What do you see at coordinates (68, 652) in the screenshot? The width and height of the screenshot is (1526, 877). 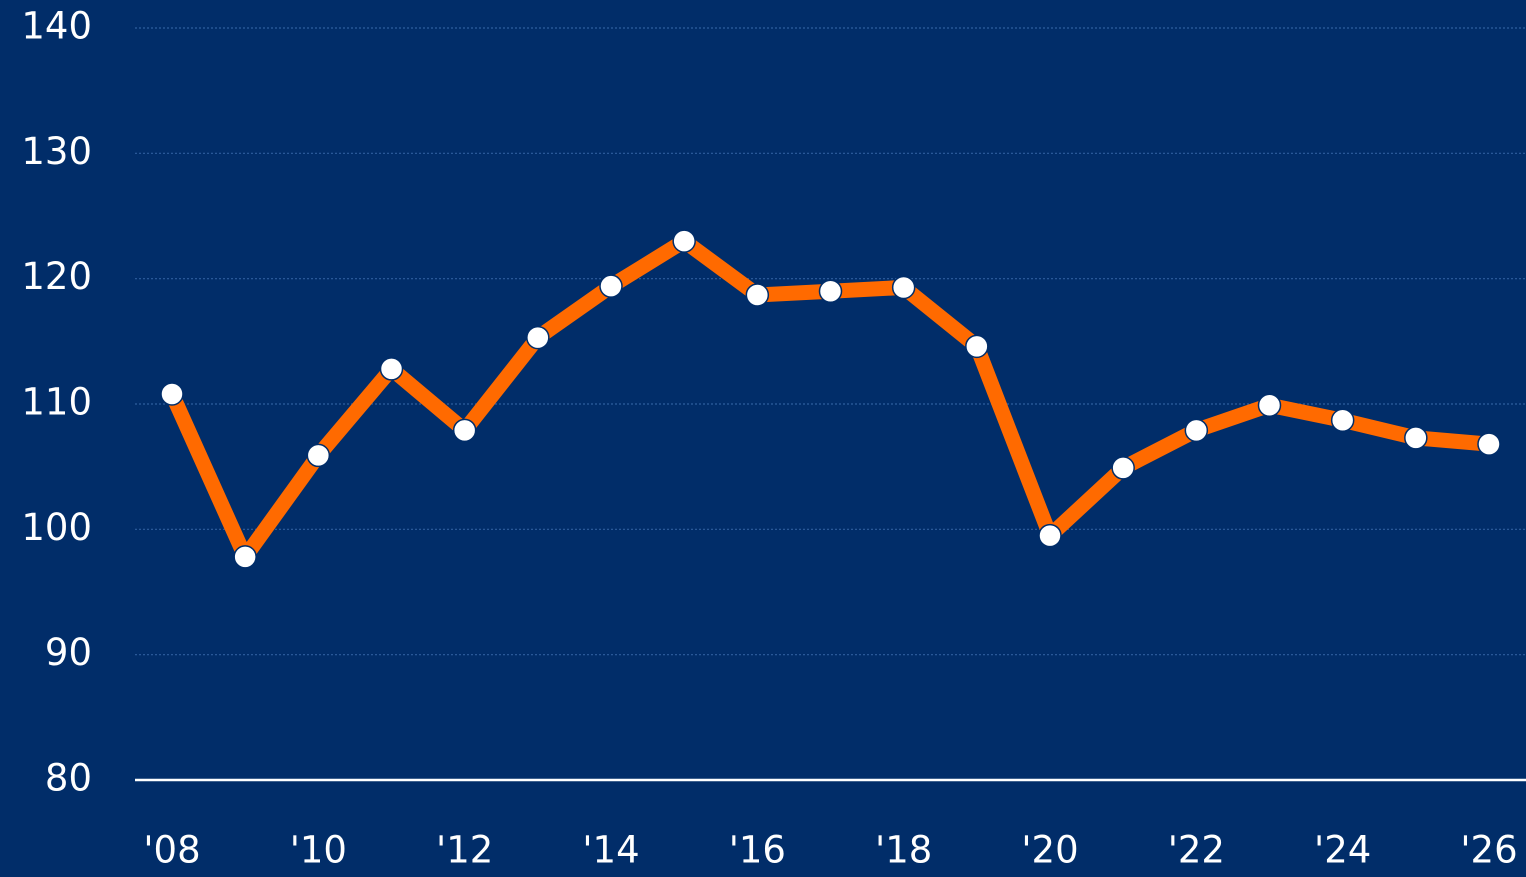 I see `y-tick-label: 90` at bounding box center [68, 652].